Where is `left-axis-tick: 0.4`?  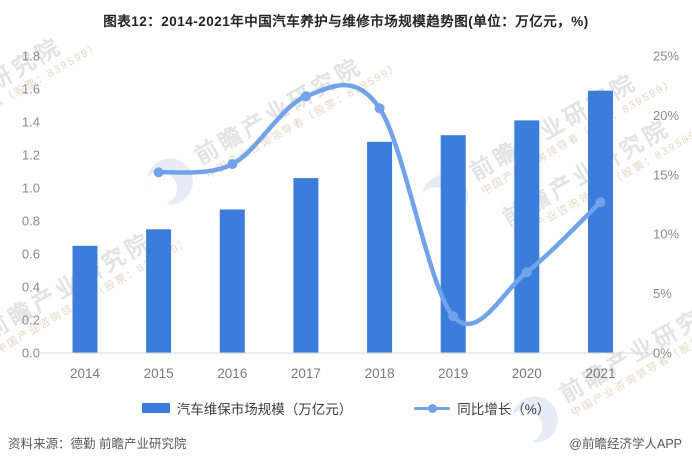
left-axis-tick: 0.4 is located at coordinates (31, 287).